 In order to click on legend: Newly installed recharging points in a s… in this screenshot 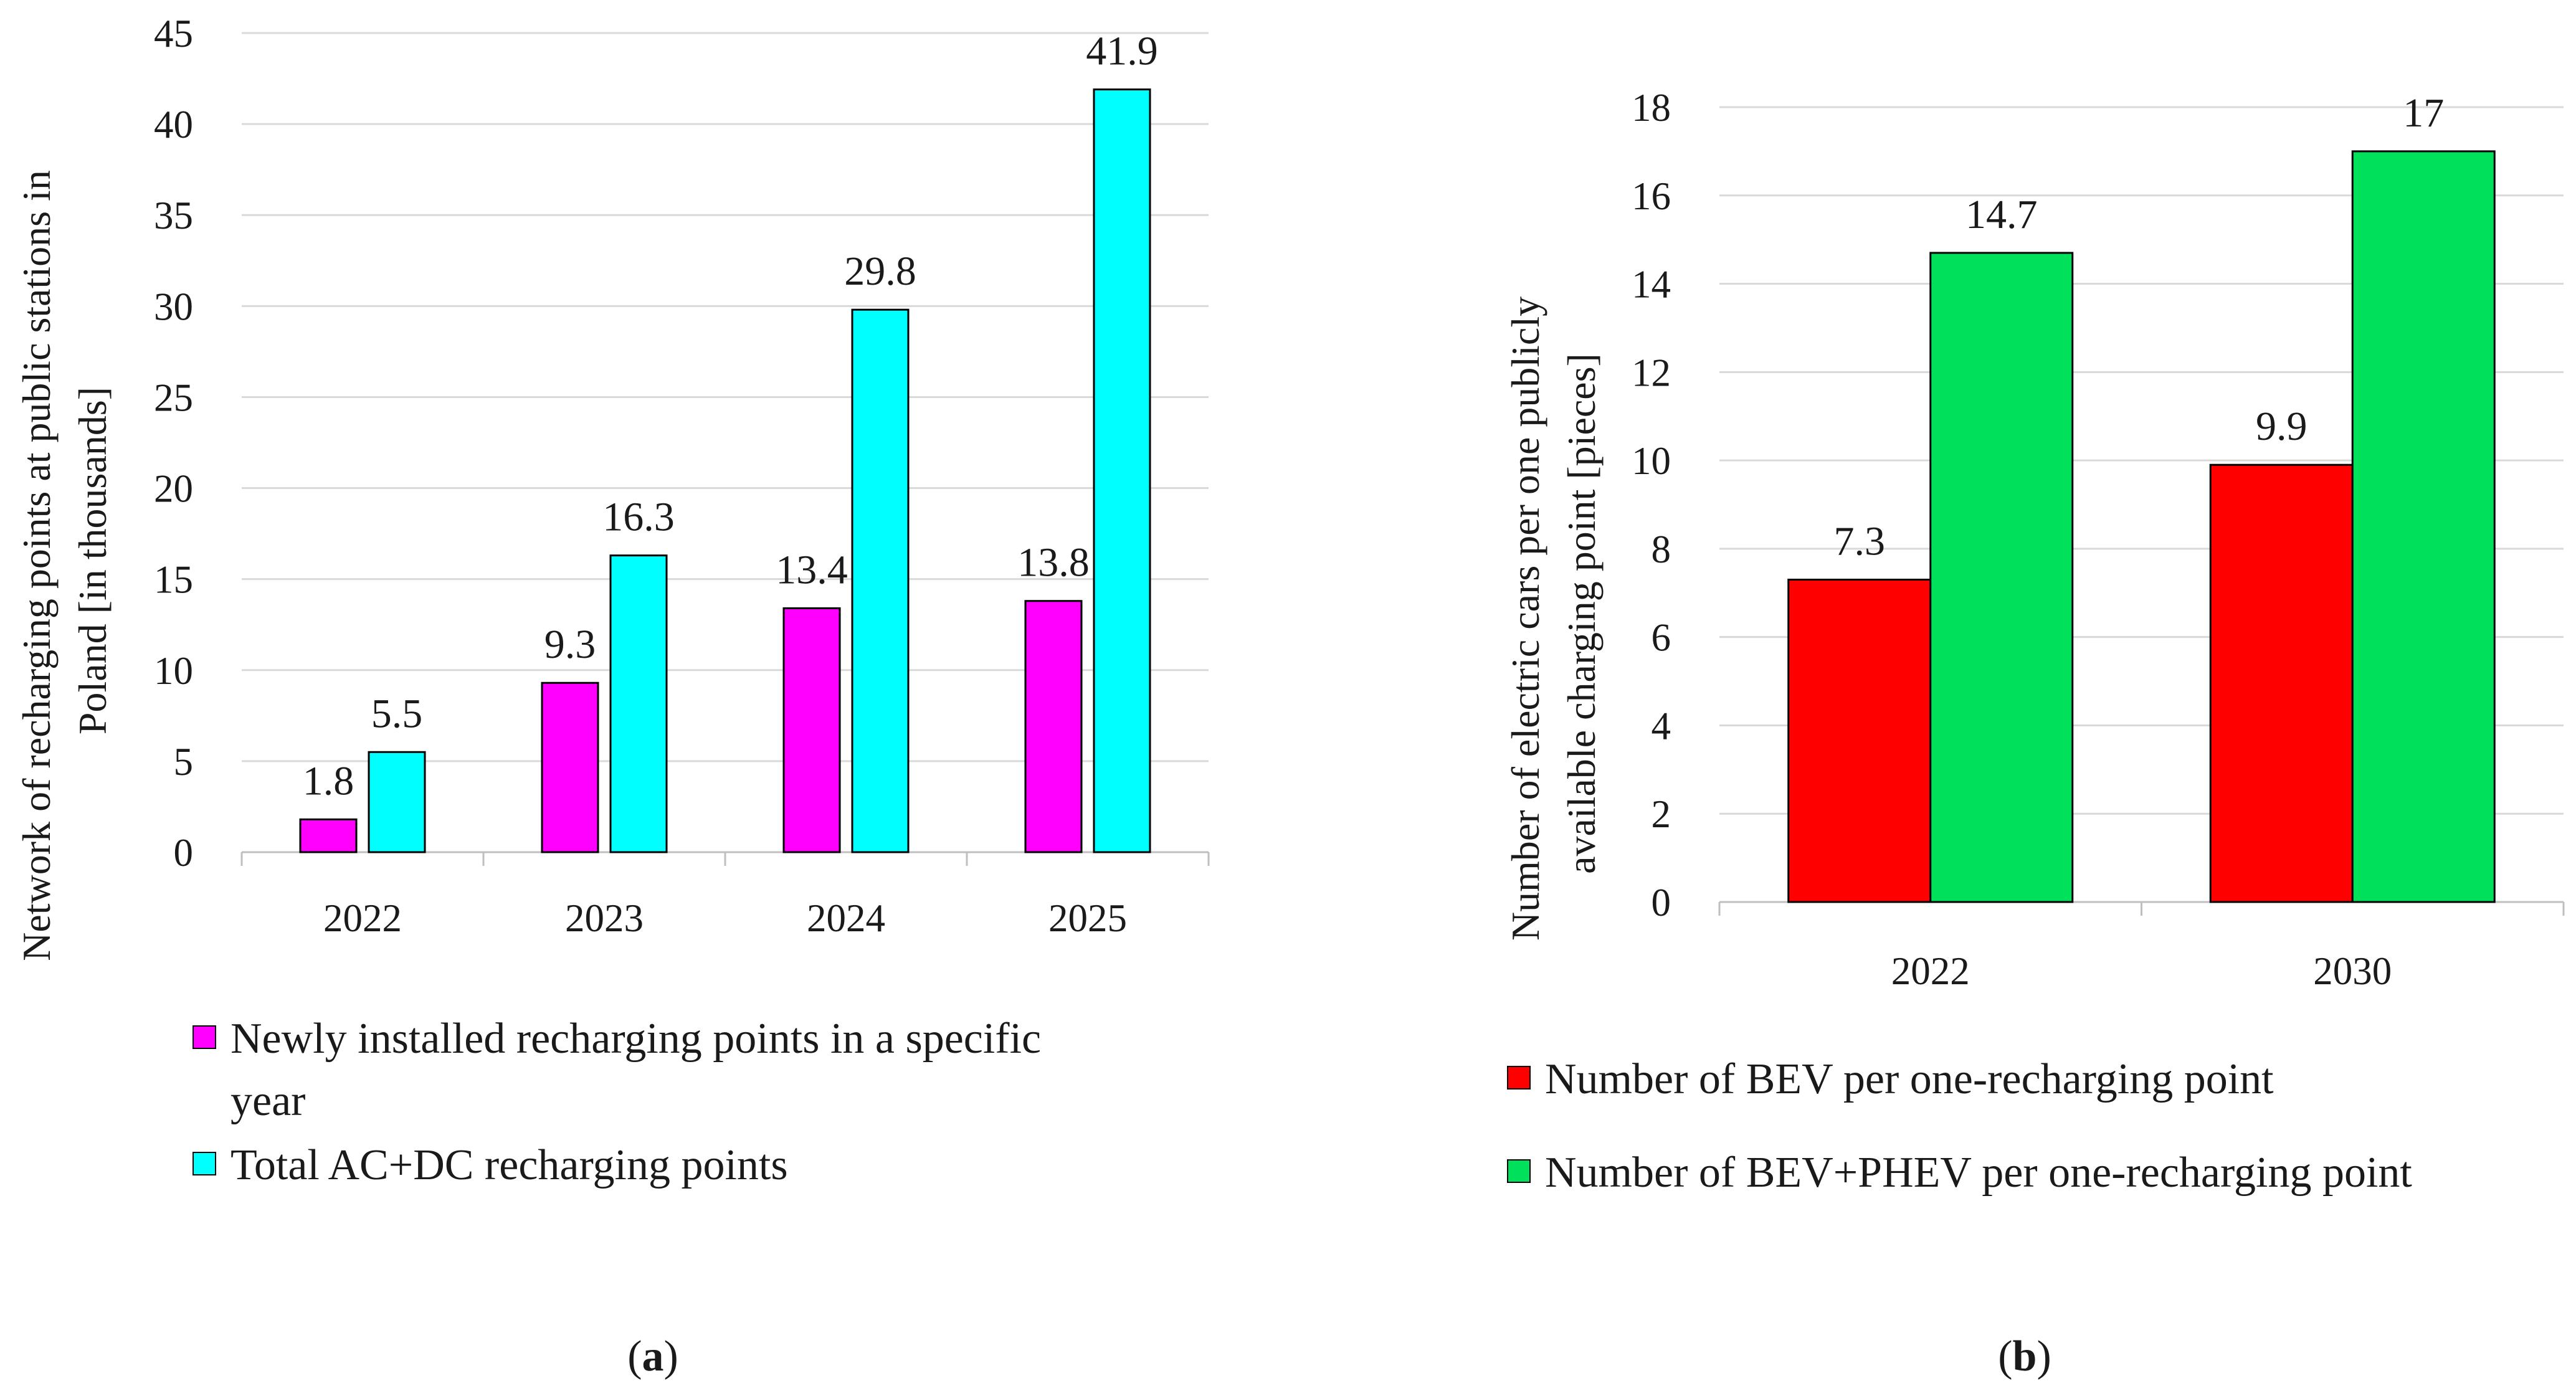, I will do `click(622, 1102)`.